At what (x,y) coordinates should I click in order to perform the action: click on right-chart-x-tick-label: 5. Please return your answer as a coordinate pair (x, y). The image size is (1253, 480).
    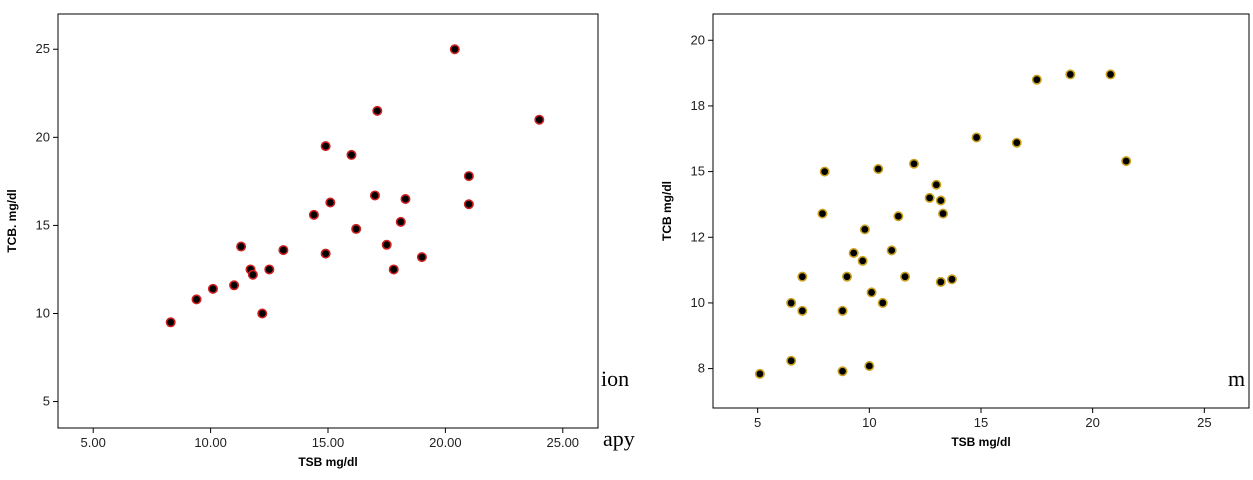
    Looking at the image, I should click on (757, 422).